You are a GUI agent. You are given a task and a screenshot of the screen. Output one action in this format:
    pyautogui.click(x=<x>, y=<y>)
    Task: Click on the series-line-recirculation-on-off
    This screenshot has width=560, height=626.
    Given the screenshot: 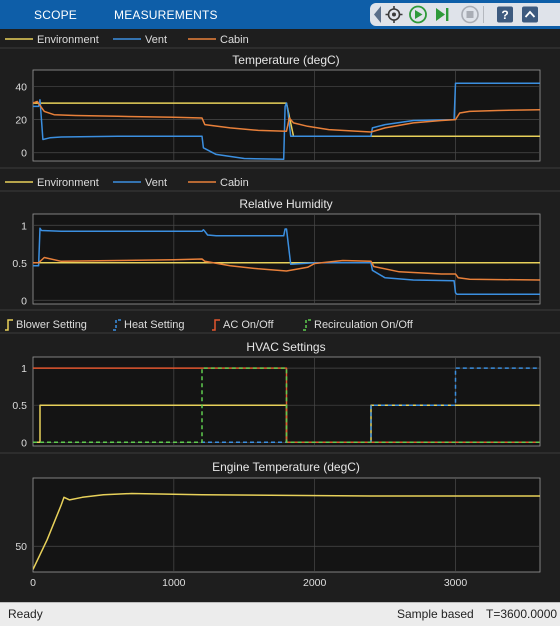 What is the action you would take?
    pyautogui.click(x=286, y=405)
    